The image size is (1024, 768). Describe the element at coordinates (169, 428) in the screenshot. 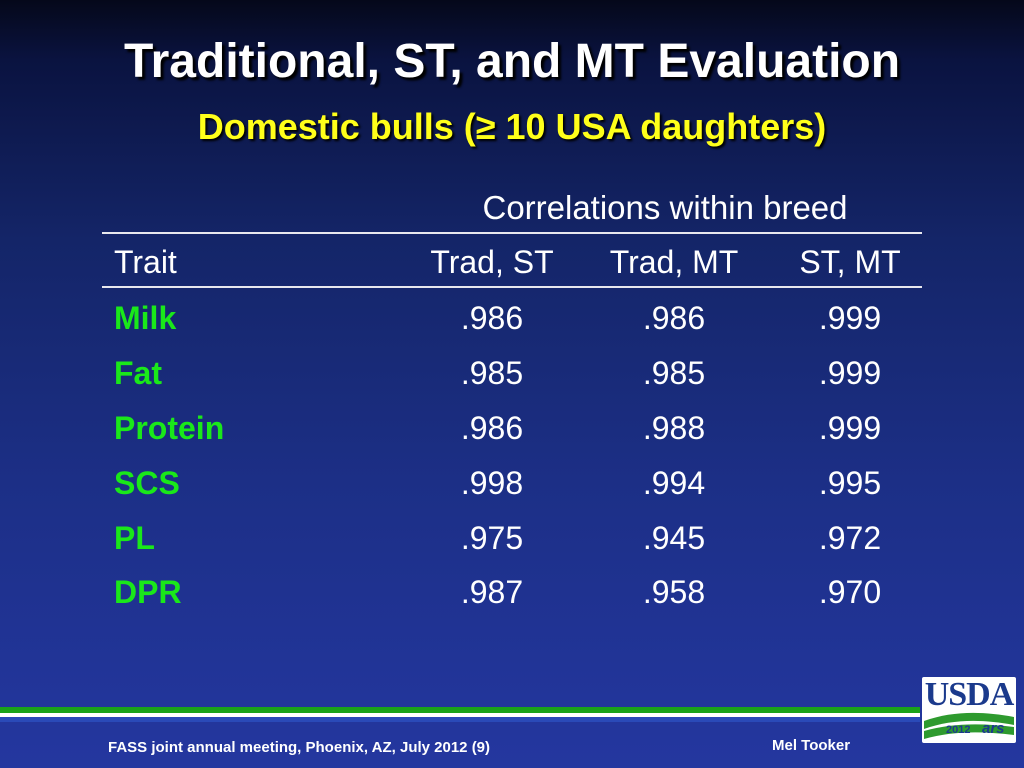

I see `row-label-protein: Protein` at that location.